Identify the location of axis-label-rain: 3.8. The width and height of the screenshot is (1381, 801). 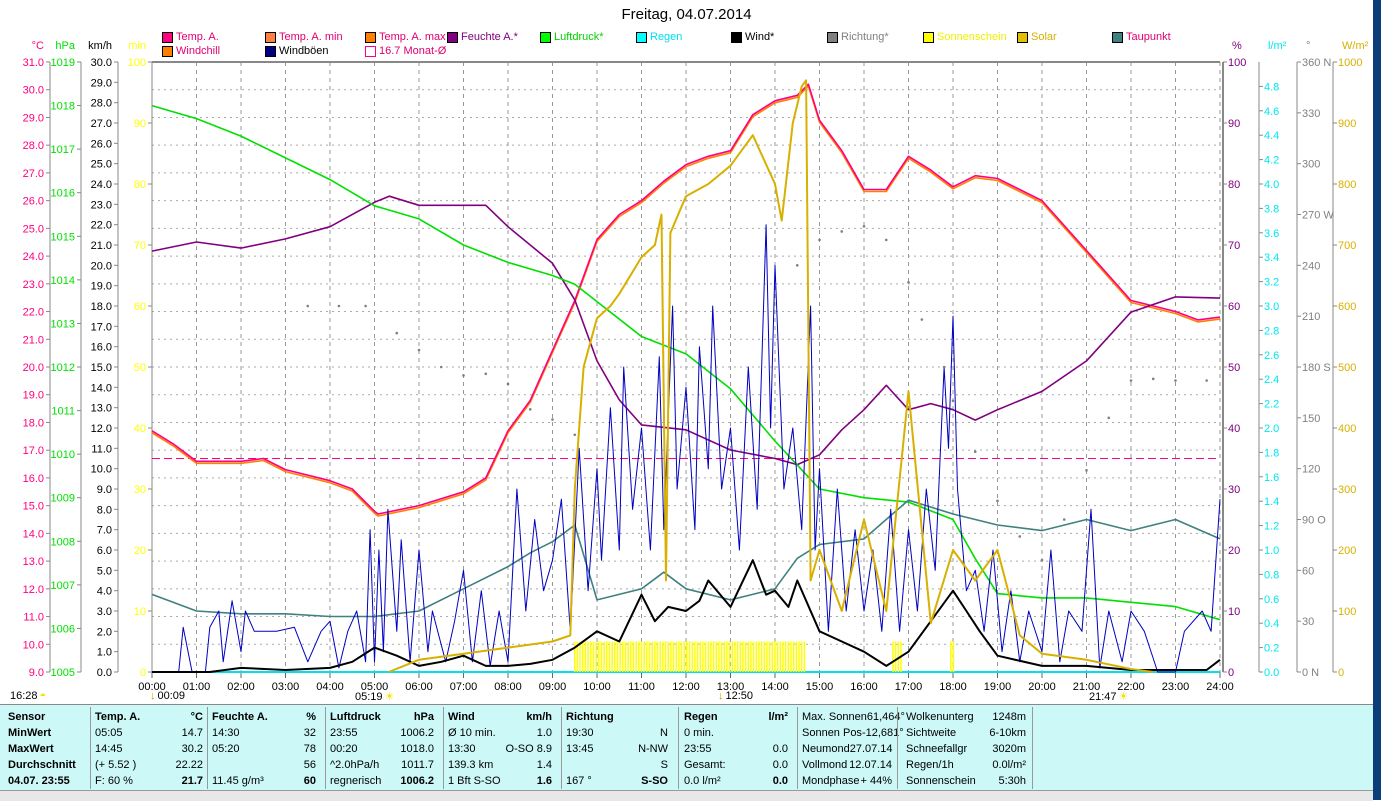
(1271, 209).